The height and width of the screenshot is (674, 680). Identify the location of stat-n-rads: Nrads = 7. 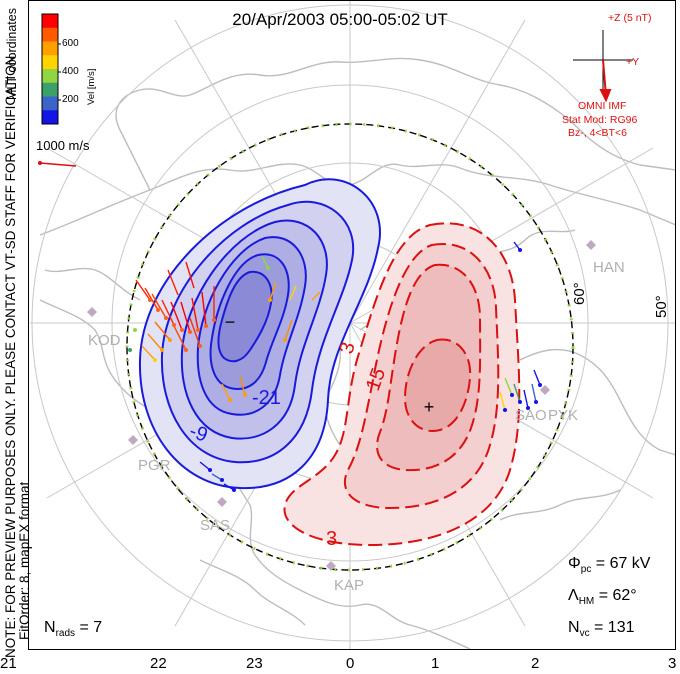
(73, 629).